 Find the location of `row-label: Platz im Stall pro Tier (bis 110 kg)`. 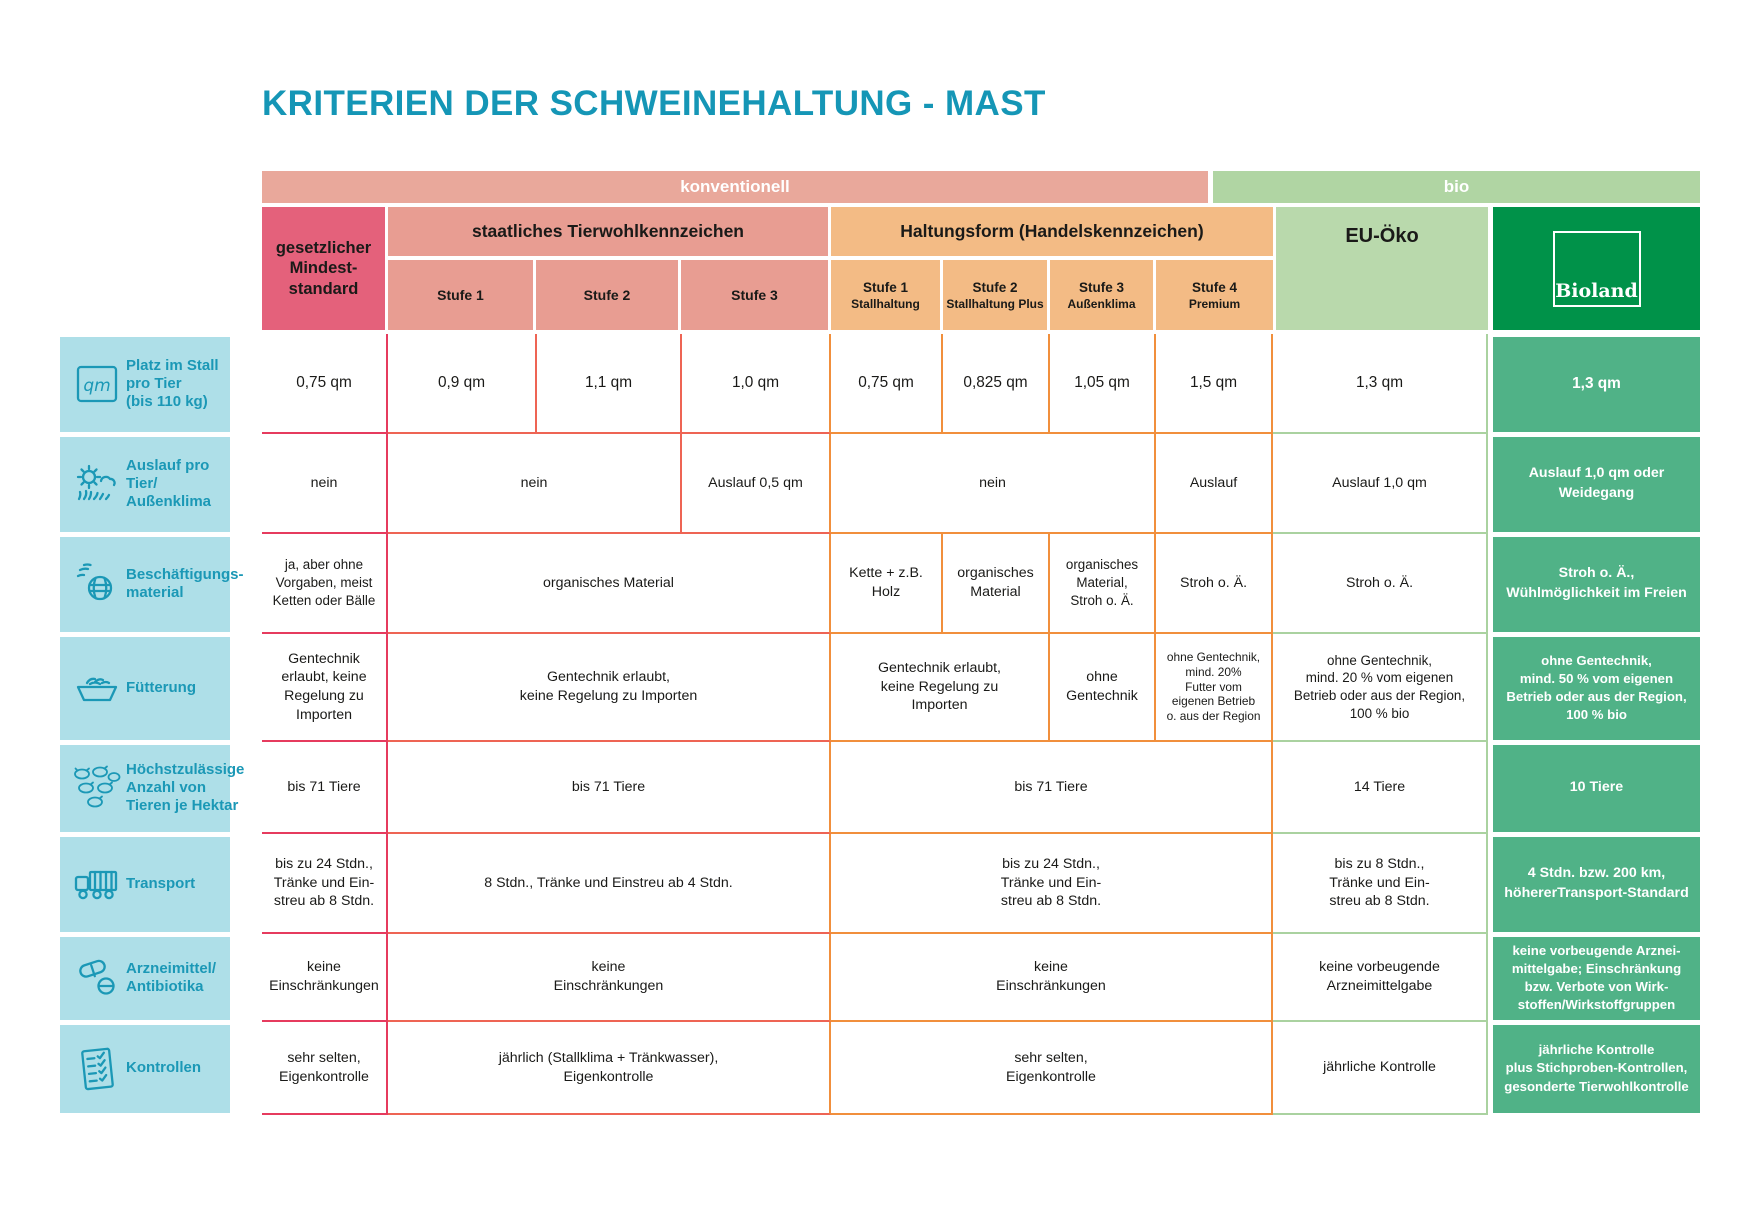

row-label: Platz im Stall pro Tier (bis 110 kg) is located at coordinates (172, 383).